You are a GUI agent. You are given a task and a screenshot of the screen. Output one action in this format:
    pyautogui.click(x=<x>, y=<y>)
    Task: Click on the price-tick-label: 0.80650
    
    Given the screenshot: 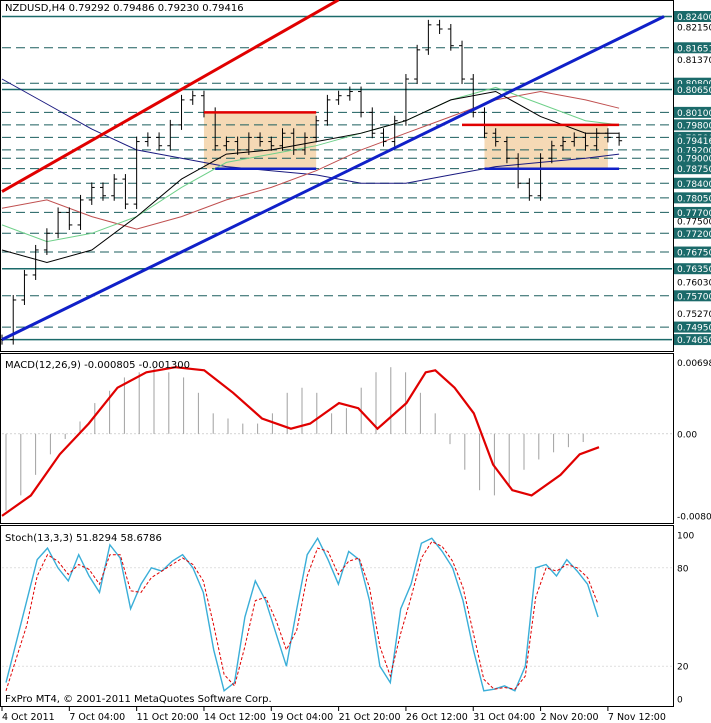 What is the action you would take?
    pyautogui.click(x=694, y=91)
    